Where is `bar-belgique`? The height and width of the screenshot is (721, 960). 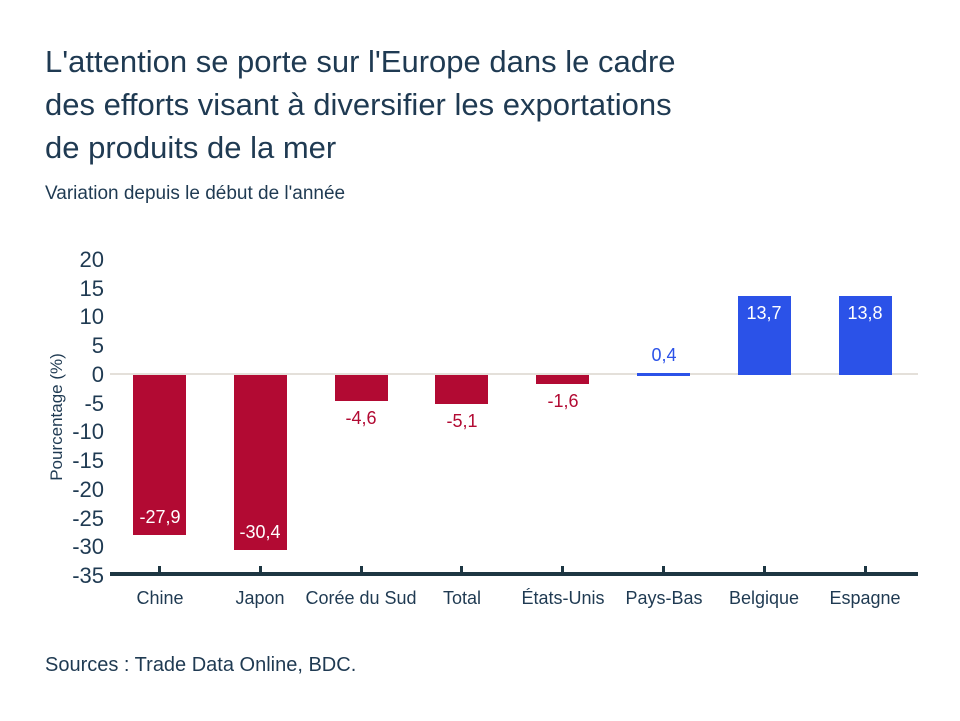
bar-belgique is located at coordinates (764, 335).